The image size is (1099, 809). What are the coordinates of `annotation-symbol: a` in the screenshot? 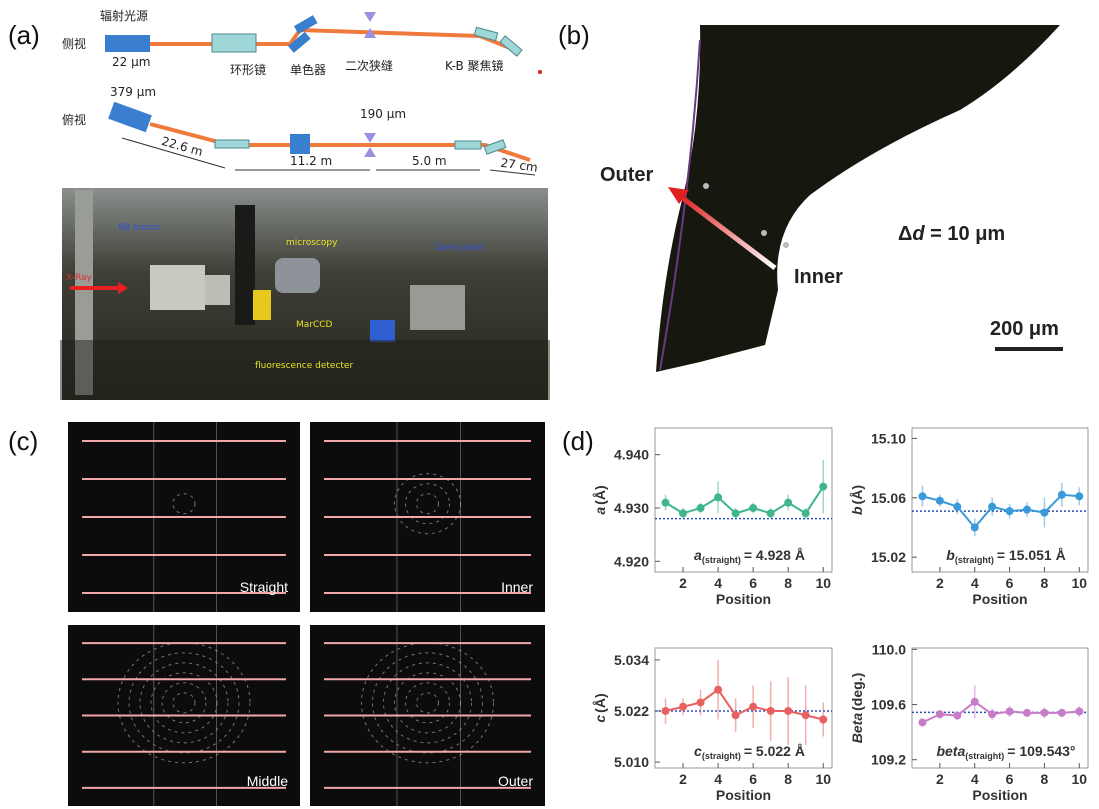 It's located at (698, 555).